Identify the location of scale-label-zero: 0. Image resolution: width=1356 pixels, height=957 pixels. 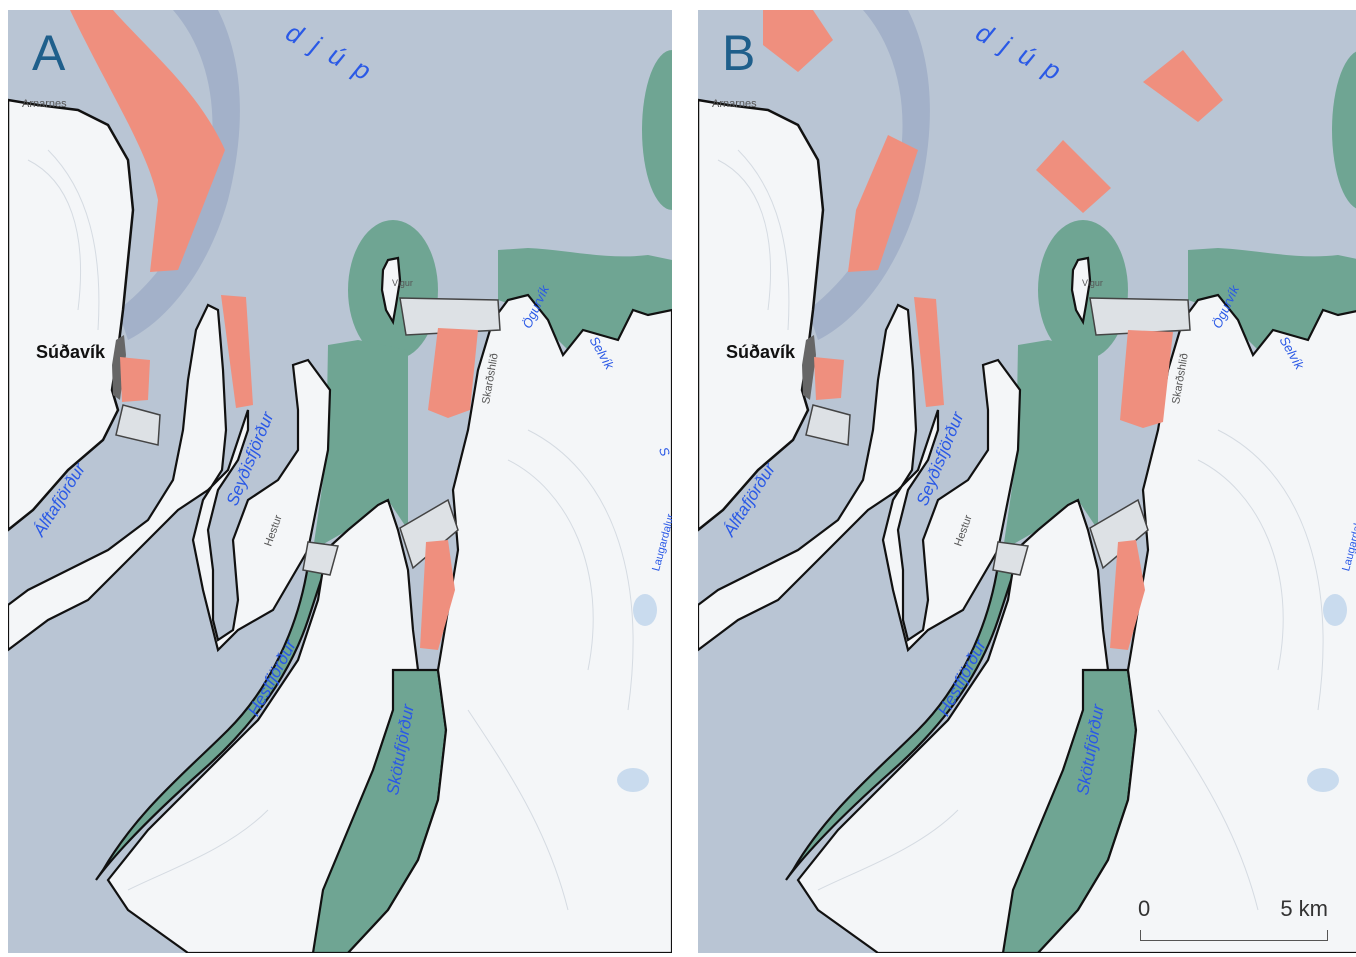
(1144, 908).